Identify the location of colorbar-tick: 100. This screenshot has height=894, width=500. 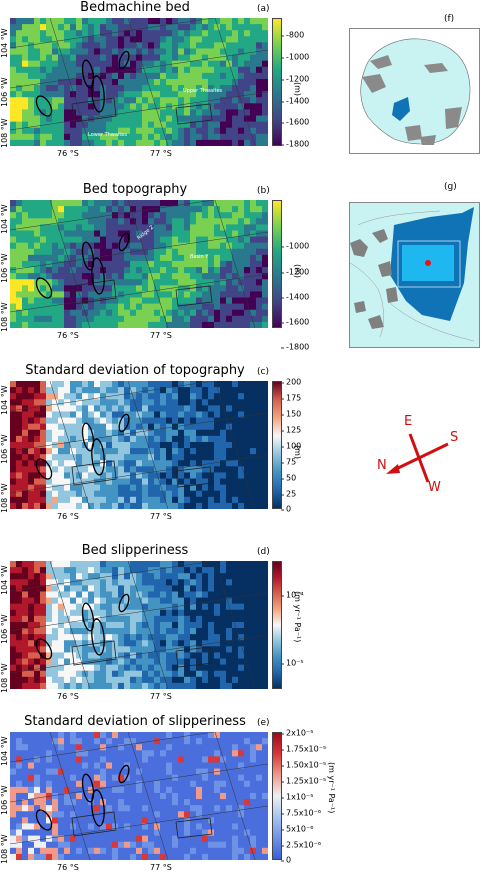
(291, 446).